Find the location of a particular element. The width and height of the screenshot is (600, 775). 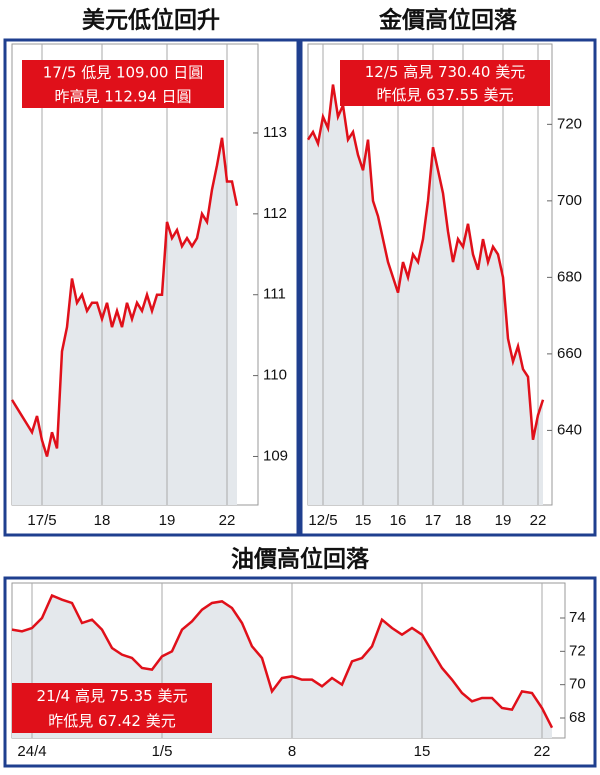

y-tick-label: 112 is located at coordinates (275, 213).